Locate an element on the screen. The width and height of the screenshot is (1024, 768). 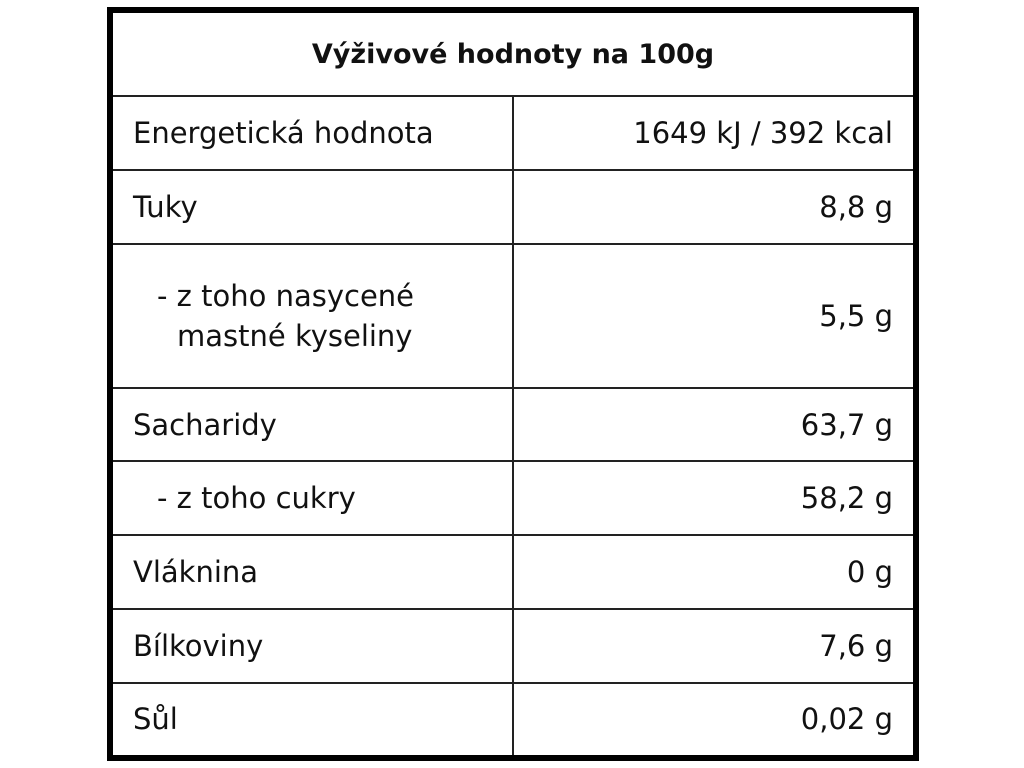
row-label: Sůl is located at coordinates (313, 718).